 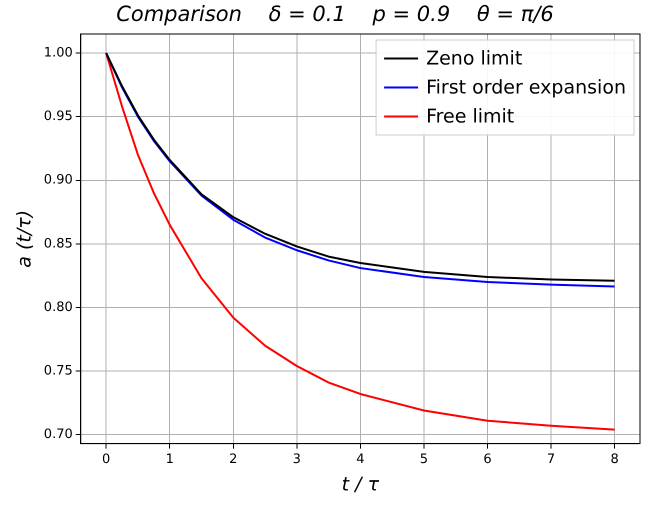 I want to click on y-tick-label: 0.95, so click(x=58, y=116).